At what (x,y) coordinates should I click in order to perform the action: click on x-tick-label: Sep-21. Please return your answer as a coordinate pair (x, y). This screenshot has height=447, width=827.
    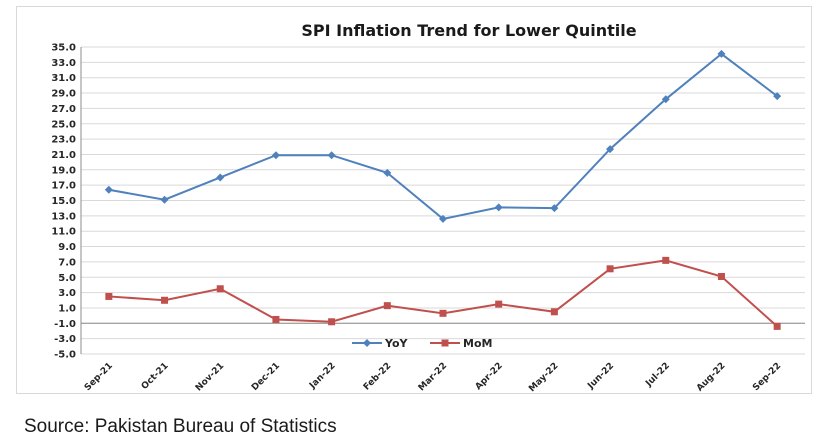
    Looking at the image, I should click on (99, 377).